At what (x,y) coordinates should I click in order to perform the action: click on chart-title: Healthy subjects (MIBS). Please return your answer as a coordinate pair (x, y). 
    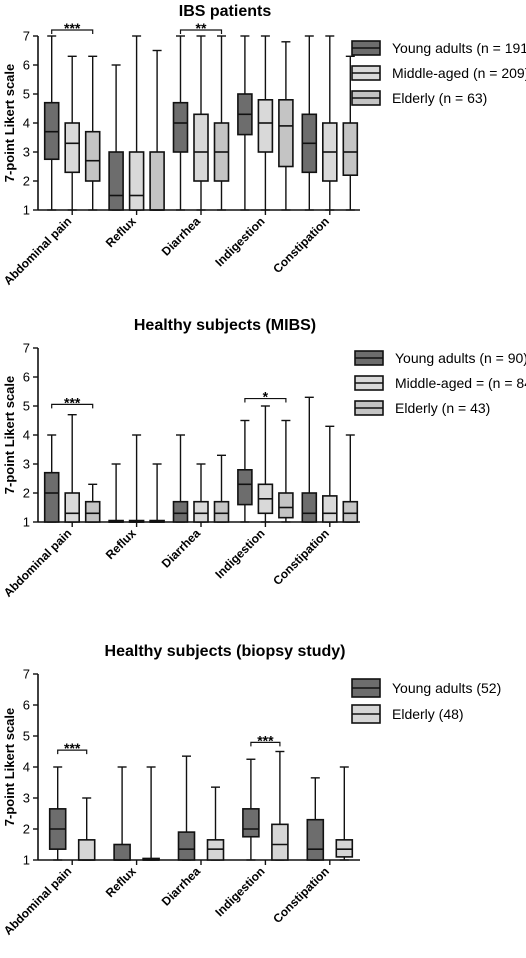
    Looking at the image, I should click on (225, 325).